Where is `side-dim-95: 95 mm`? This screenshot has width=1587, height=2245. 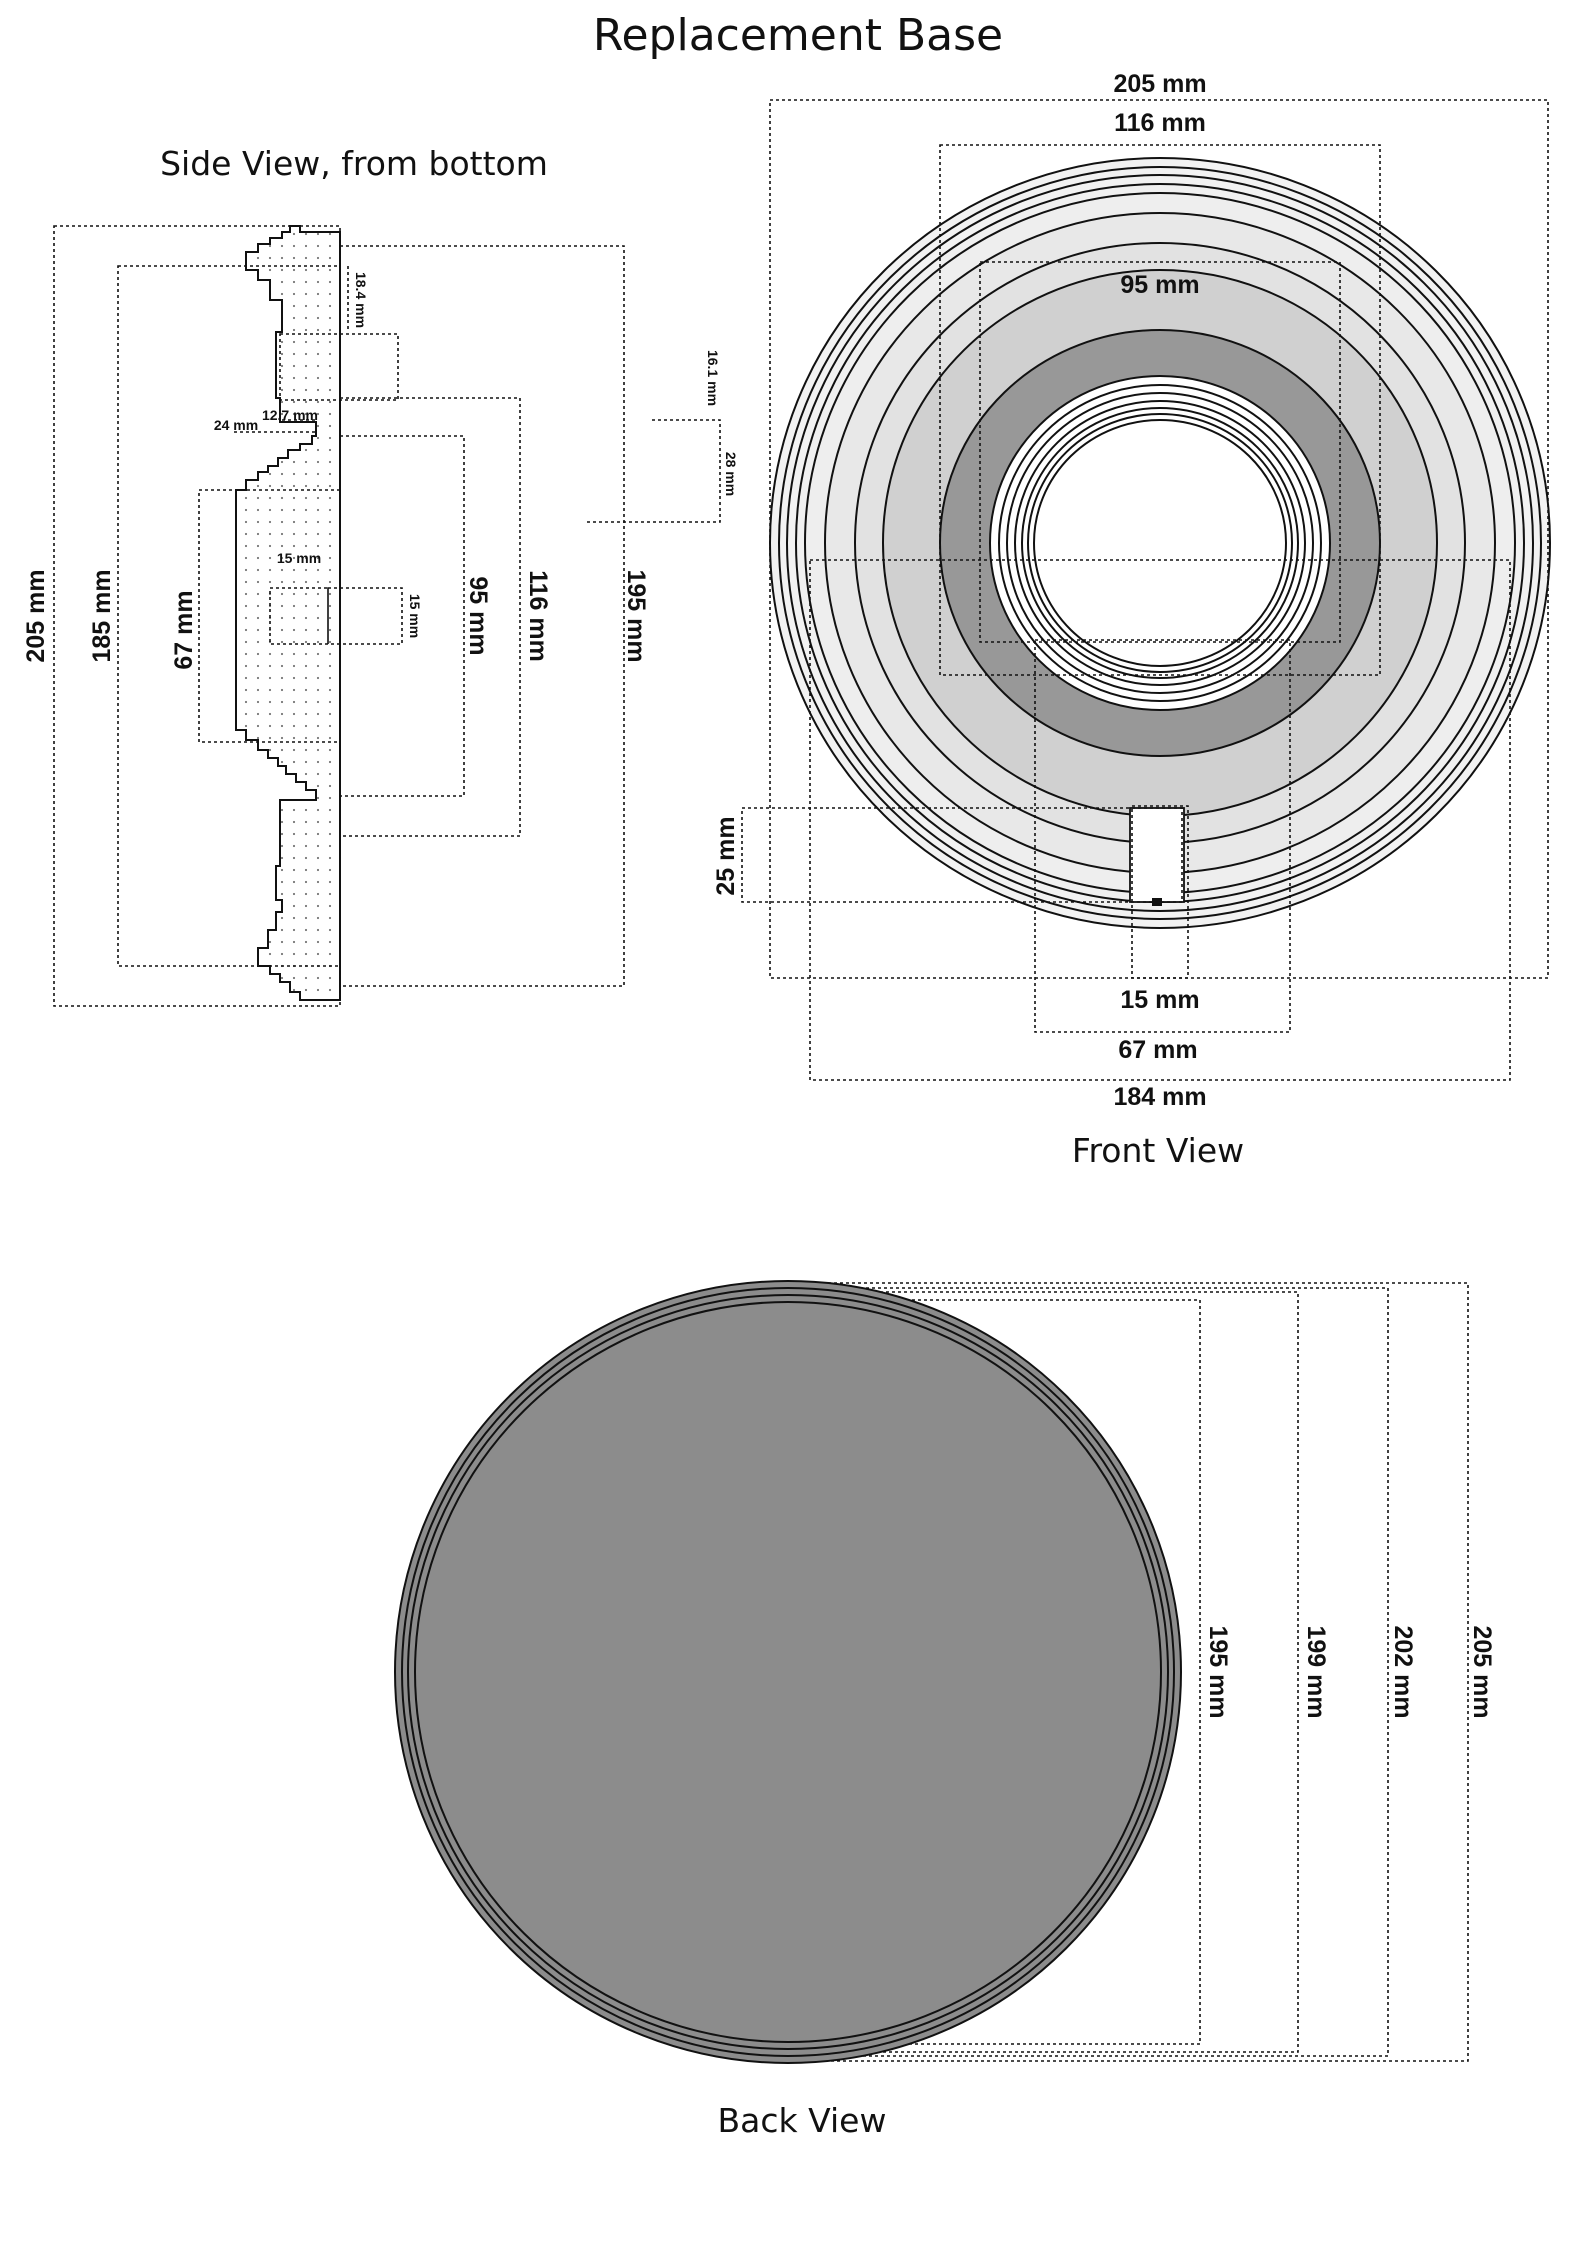
side-dim-95: 95 mm is located at coordinates (478, 615).